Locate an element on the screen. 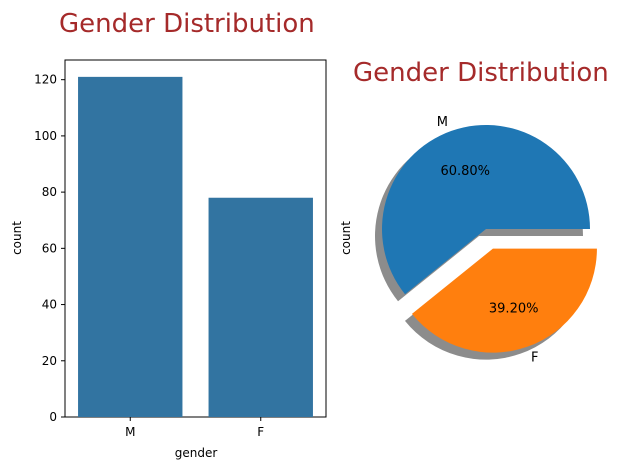 Image resolution: width=636 pixels, height=470 pixels. bar-chart-title: Gender Distribution is located at coordinates (187, 24).